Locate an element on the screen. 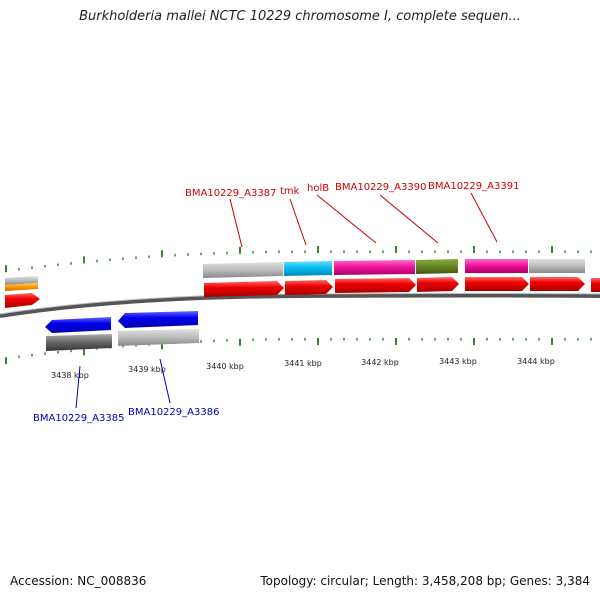  kbp-tick-label: 3441 kbp is located at coordinates (303, 363).